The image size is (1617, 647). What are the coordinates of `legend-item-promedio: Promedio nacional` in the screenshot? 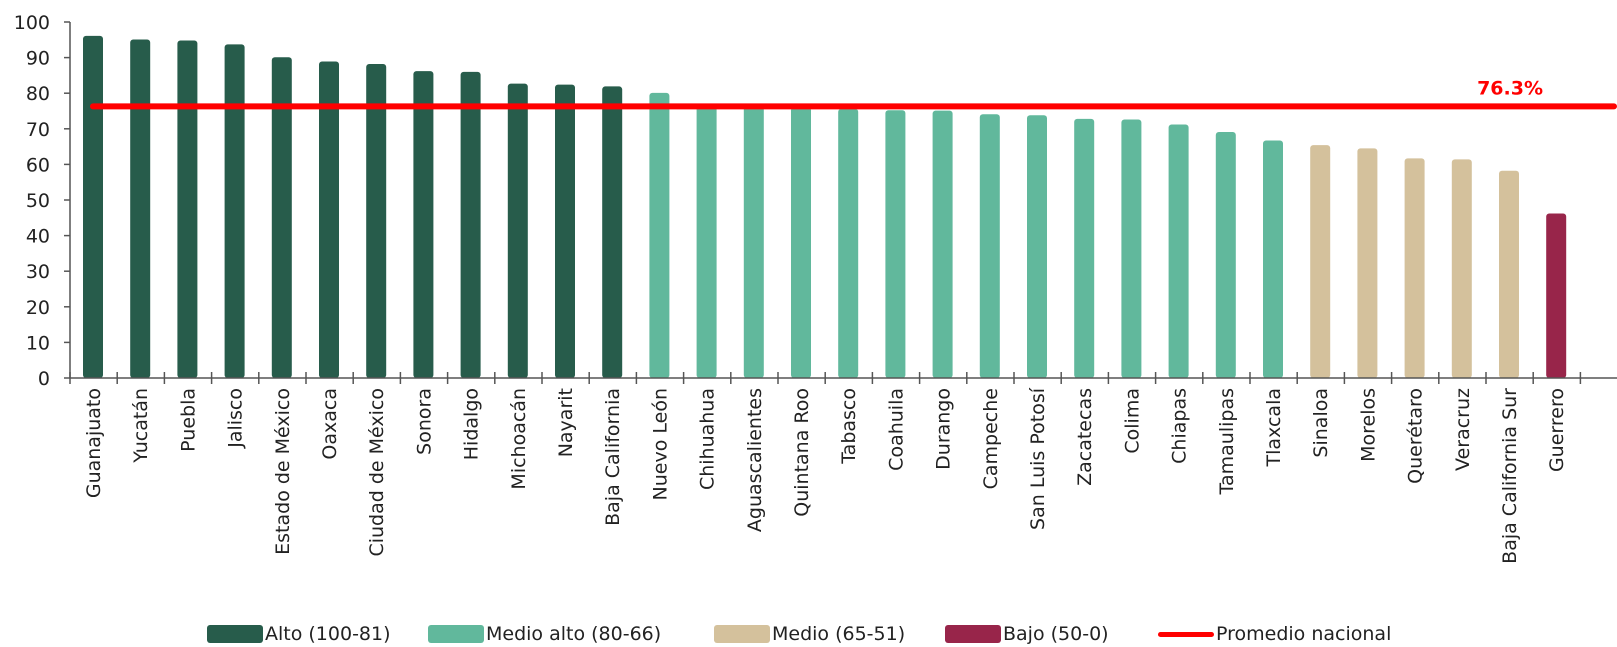 It's located at (1274, 634).